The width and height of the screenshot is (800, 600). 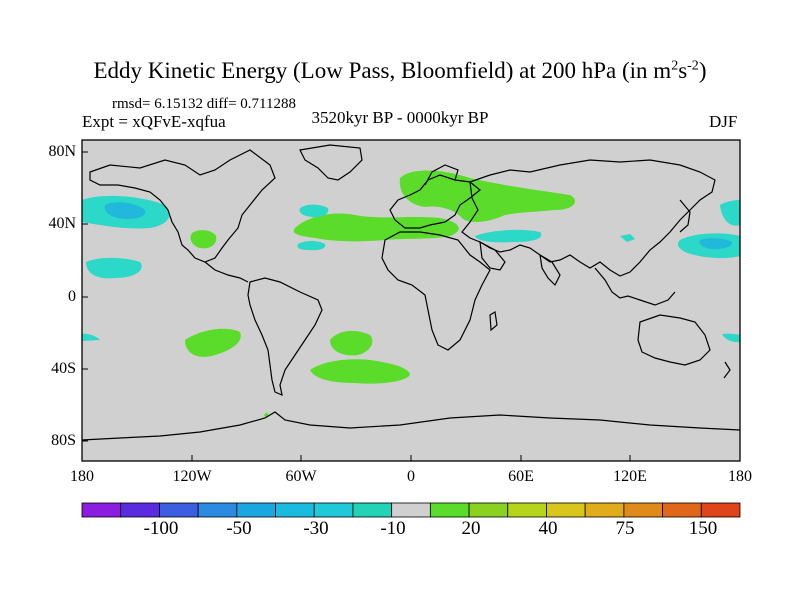 I want to click on anomaly-north-atlantic-med, so click(x=376, y=227).